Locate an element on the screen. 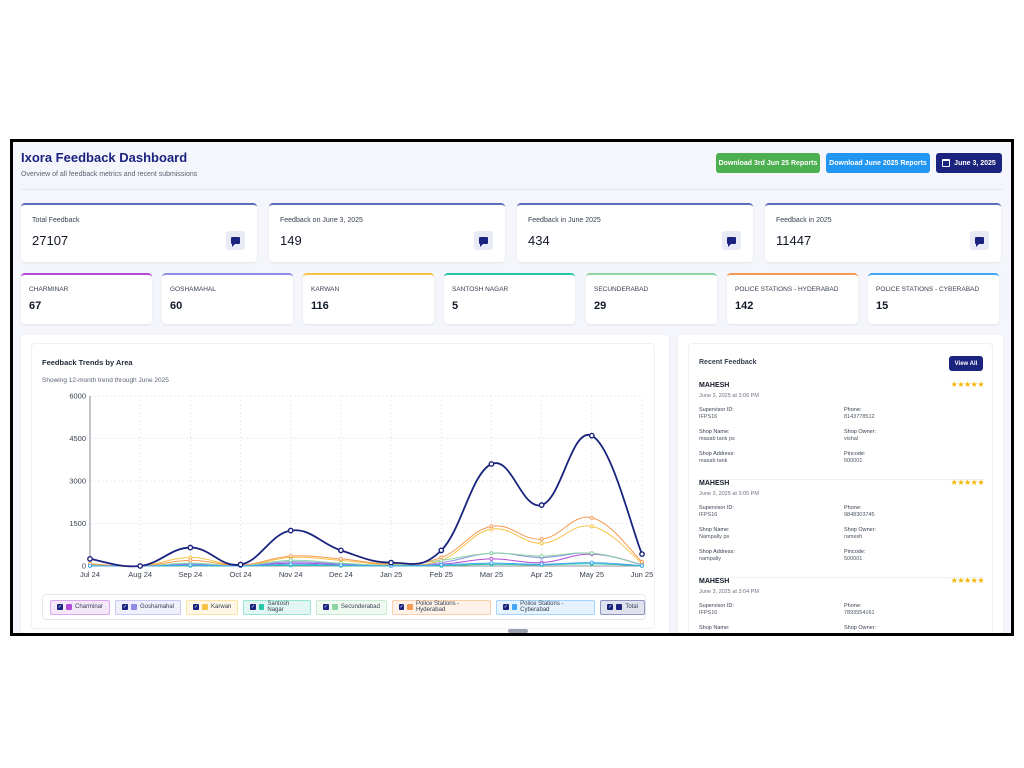  feedback-time: June 3, 2025 at 3:06 PM is located at coordinates (729, 396).